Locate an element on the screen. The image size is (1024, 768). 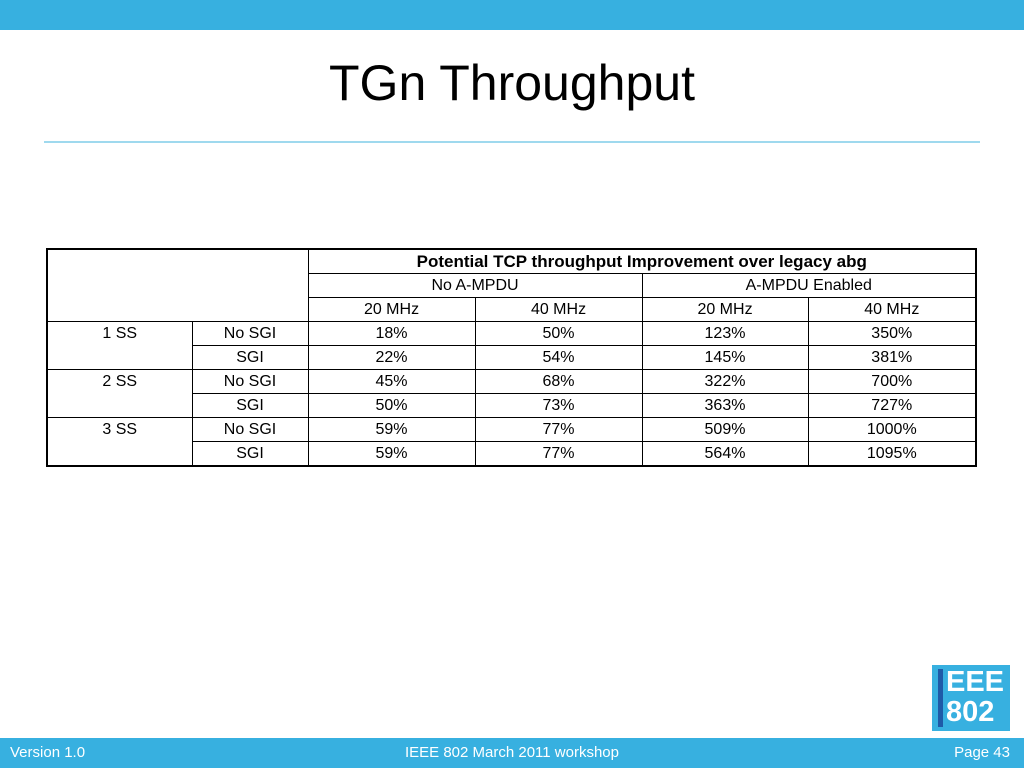
title-divider is located at coordinates (512, 142).